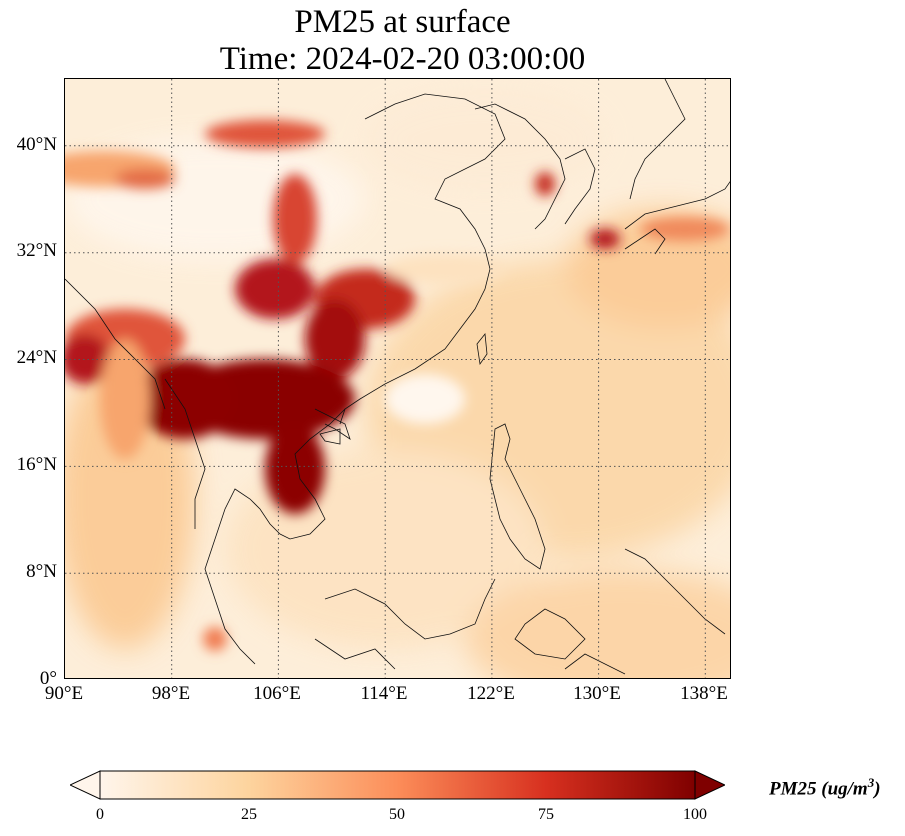  What do you see at coordinates (100, 814) in the screenshot?
I see `colorbar-tick: 0` at bounding box center [100, 814].